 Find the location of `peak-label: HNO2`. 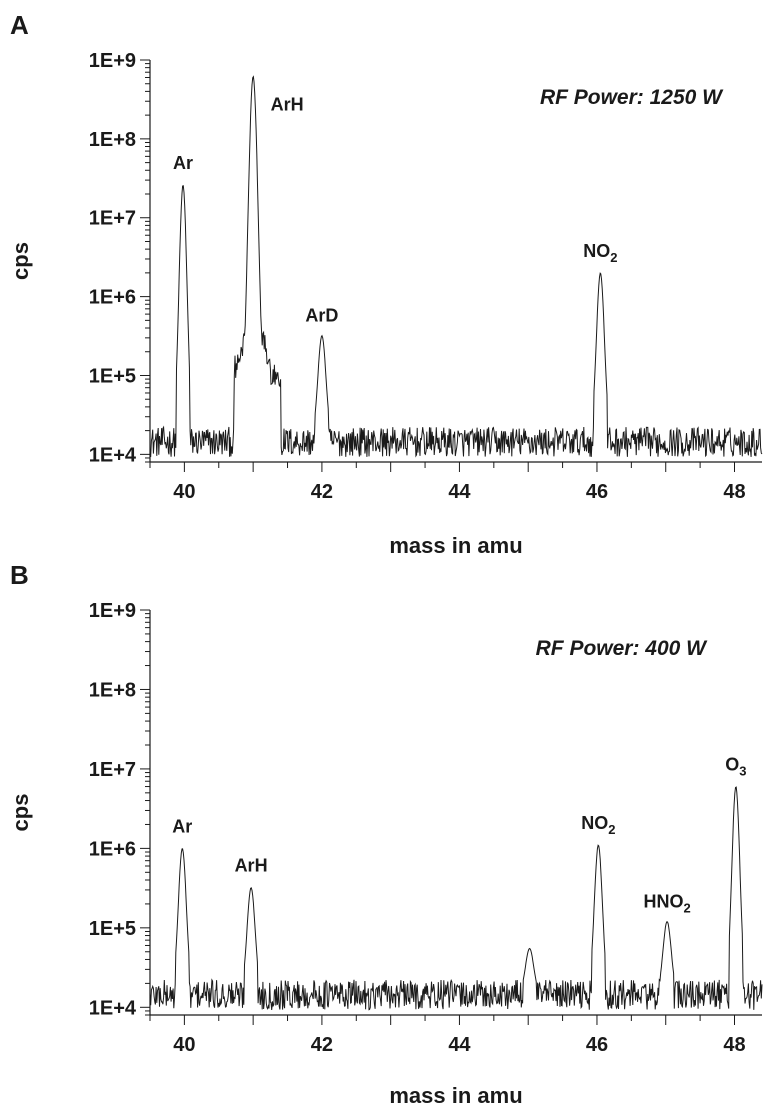

peak-label: HNO2 is located at coordinates (666, 904).